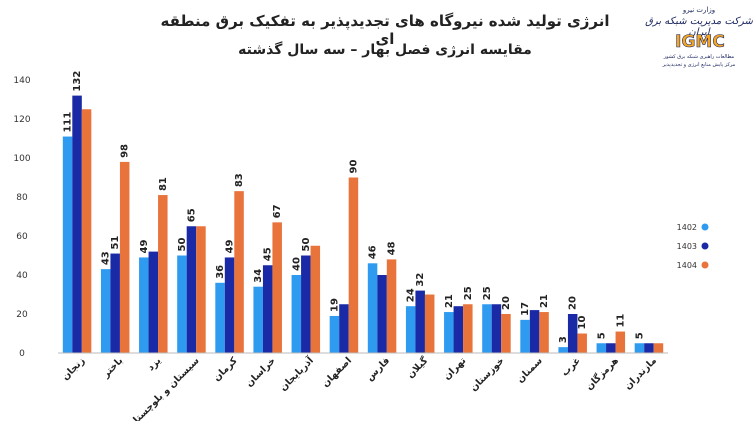  I want to click on logo-tagline-1: مطالعات راهبری شبکه برق کشور, so click(699, 57).